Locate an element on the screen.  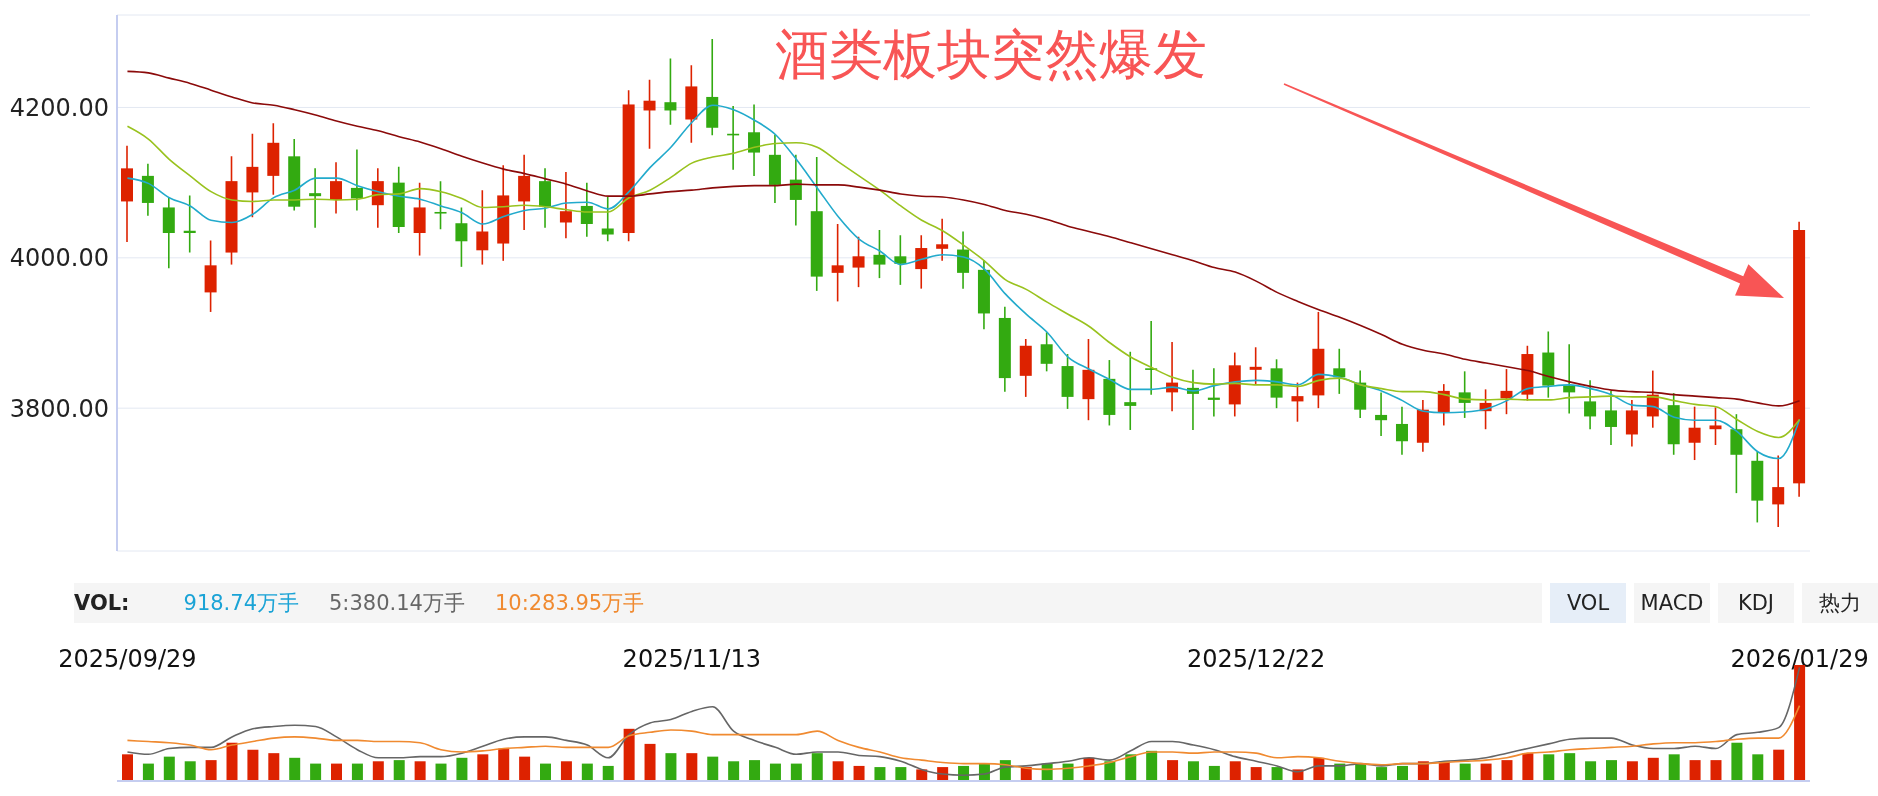
tab-button: MACD is located at coordinates (1672, 603).